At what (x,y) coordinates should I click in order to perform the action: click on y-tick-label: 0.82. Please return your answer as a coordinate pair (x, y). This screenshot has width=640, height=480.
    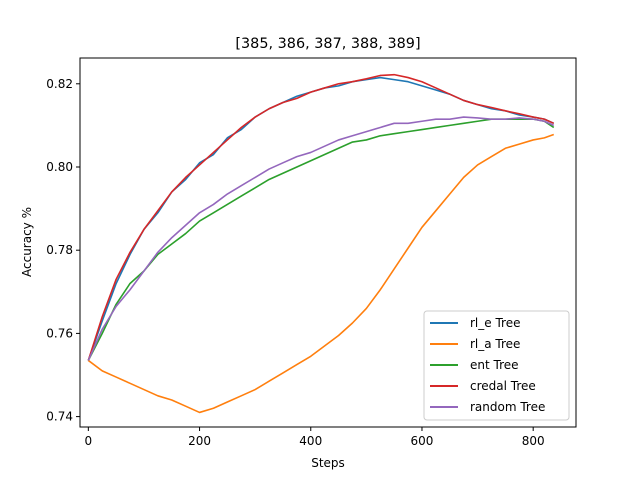
    Looking at the image, I should click on (59, 84).